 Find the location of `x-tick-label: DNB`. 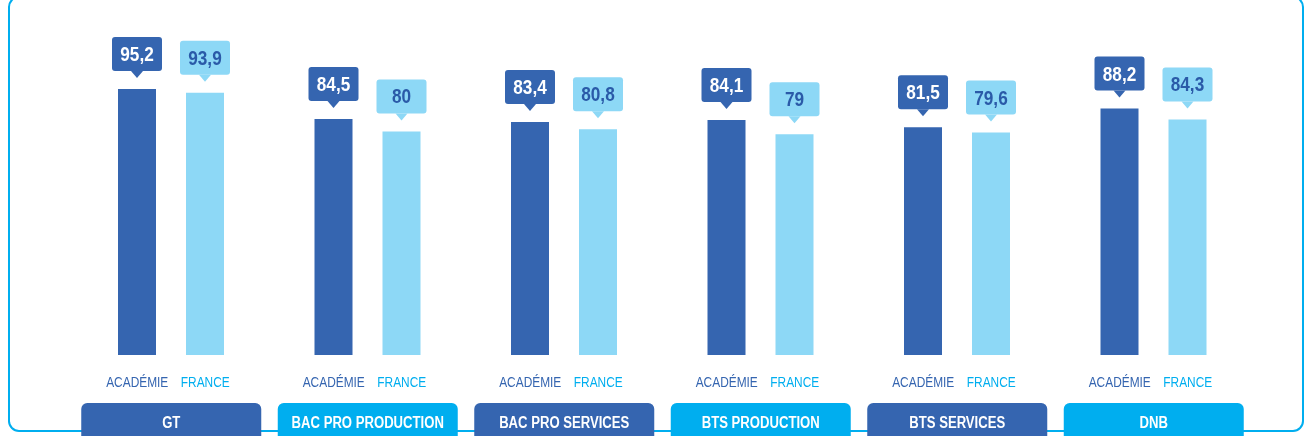

x-tick-label: DNB is located at coordinates (1153, 422).